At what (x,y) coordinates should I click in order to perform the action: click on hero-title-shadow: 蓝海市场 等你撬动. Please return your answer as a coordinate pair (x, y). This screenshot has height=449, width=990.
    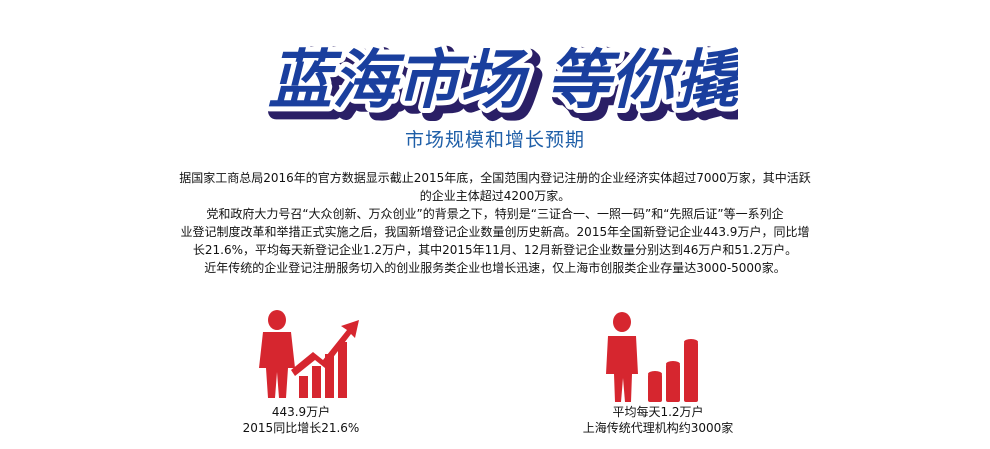
    Looking at the image, I should click on (506, 87).